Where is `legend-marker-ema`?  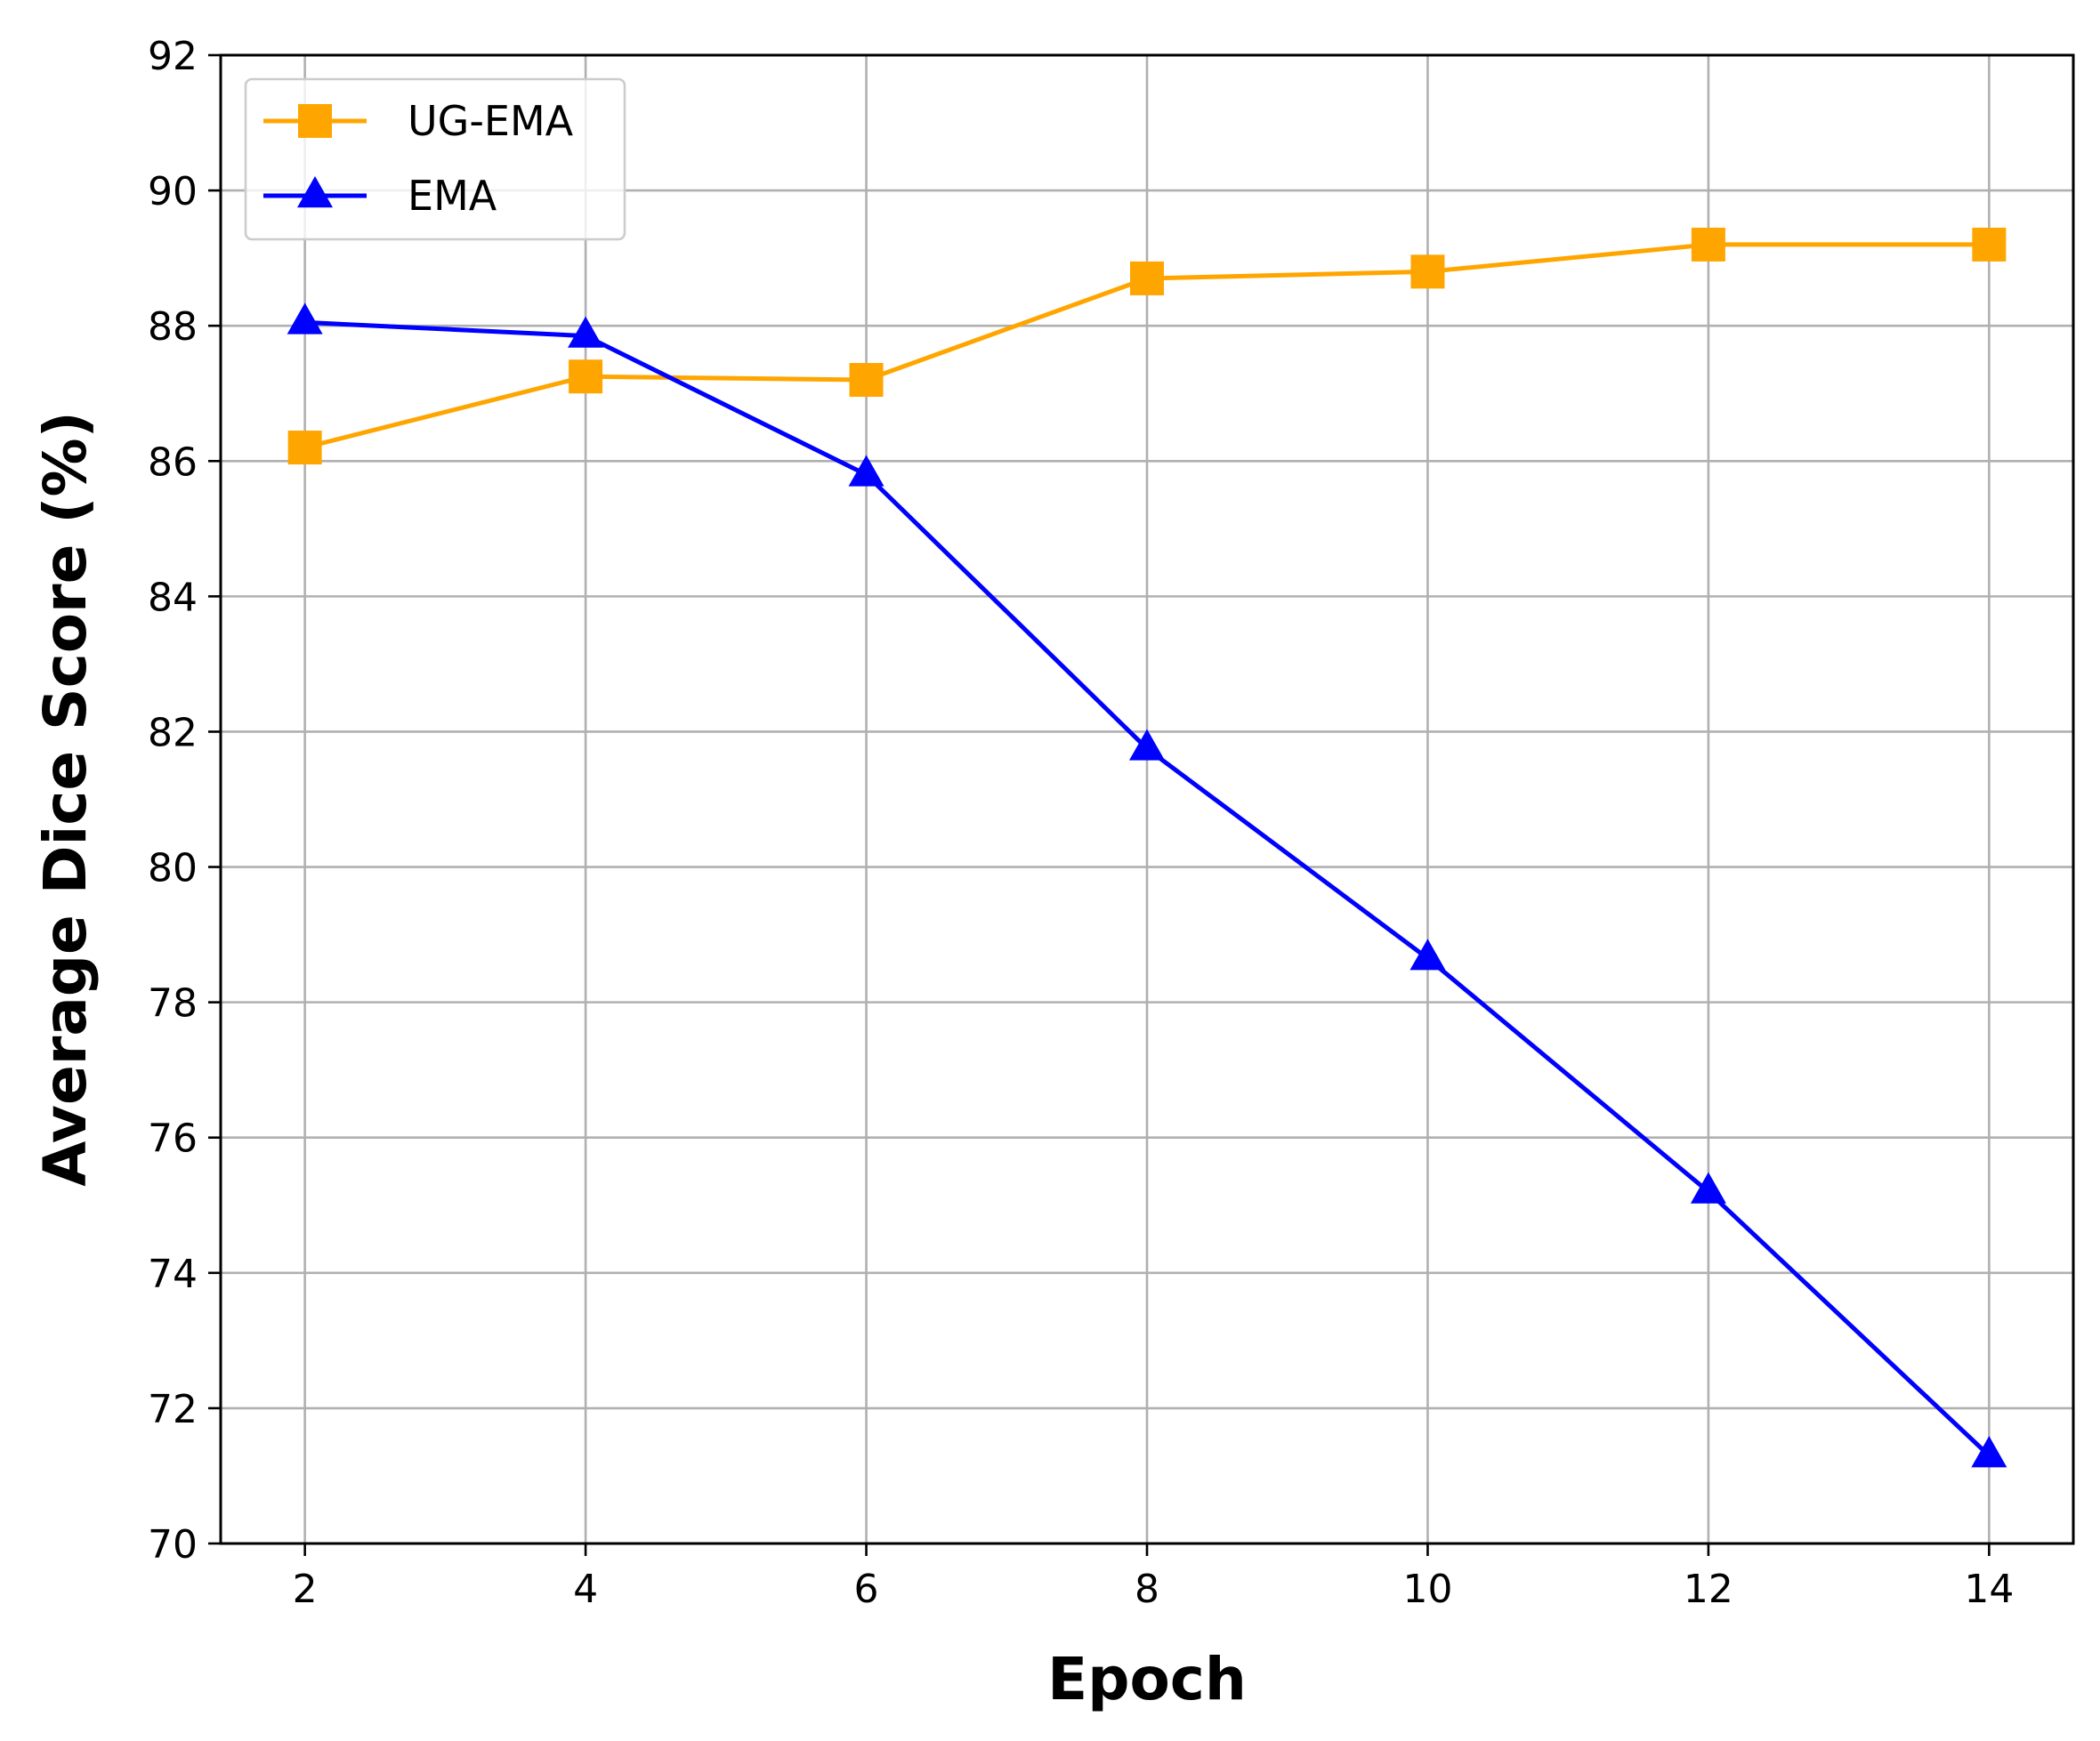 legend-marker-ema is located at coordinates (315, 192).